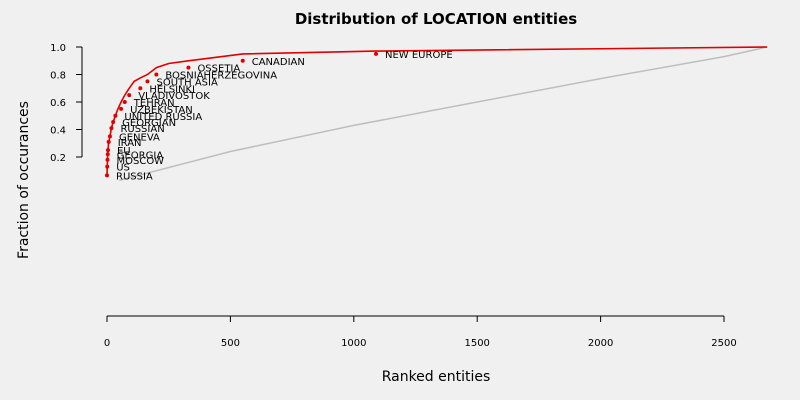  Describe the element at coordinates (174, 96) in the screenshot. I see `point-label: VLADIVOSTOK` at that location.